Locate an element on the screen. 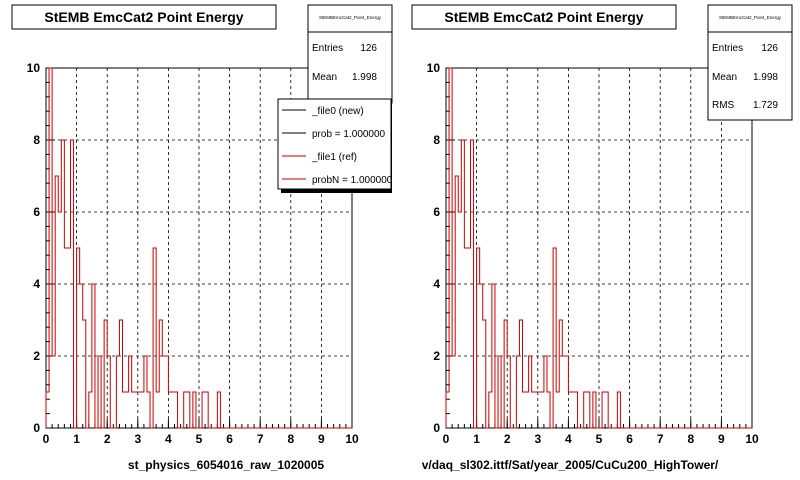  right-stats-rms-value: 1.729 is located at coordinates (765, 105).